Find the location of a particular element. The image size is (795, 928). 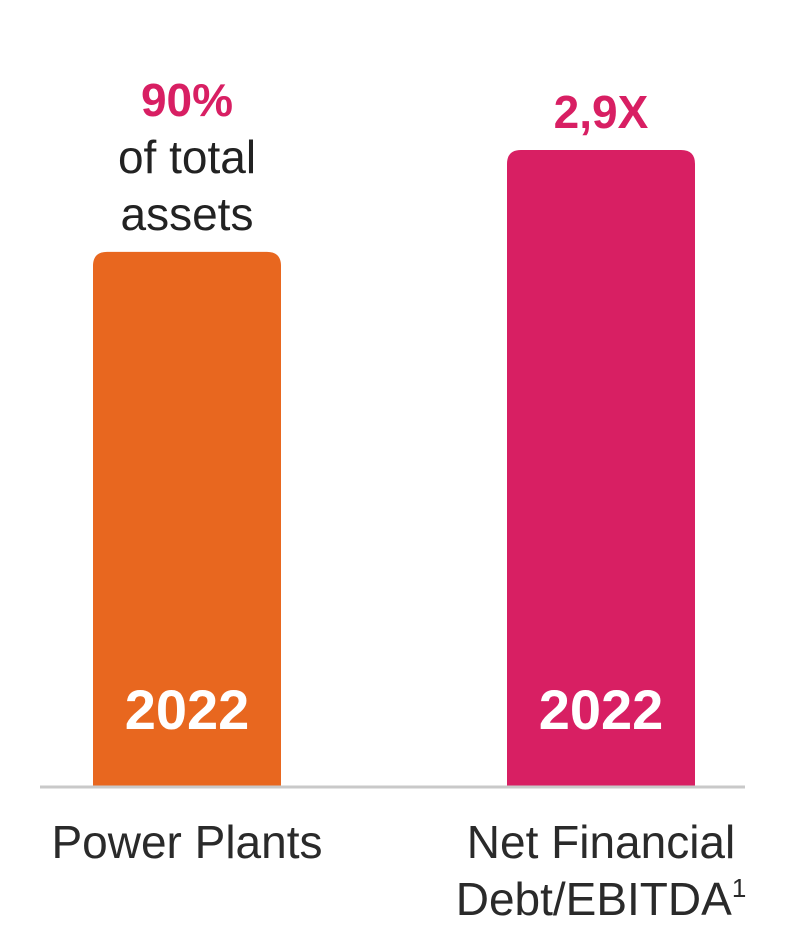

category-label: Debt/EBITDA1 is located at coordinates (601, 899).